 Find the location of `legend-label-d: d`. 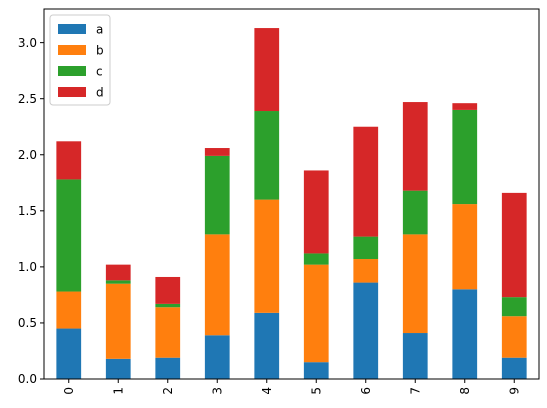

legend-label-d: d is located at coordinates (100, 93).